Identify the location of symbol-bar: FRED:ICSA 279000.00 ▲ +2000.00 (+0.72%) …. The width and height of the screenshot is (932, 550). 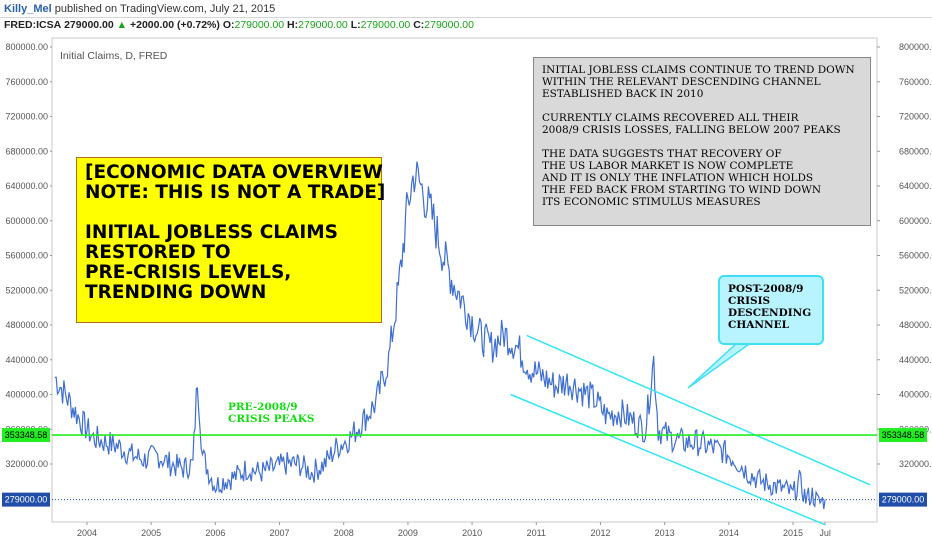
(239, 25).